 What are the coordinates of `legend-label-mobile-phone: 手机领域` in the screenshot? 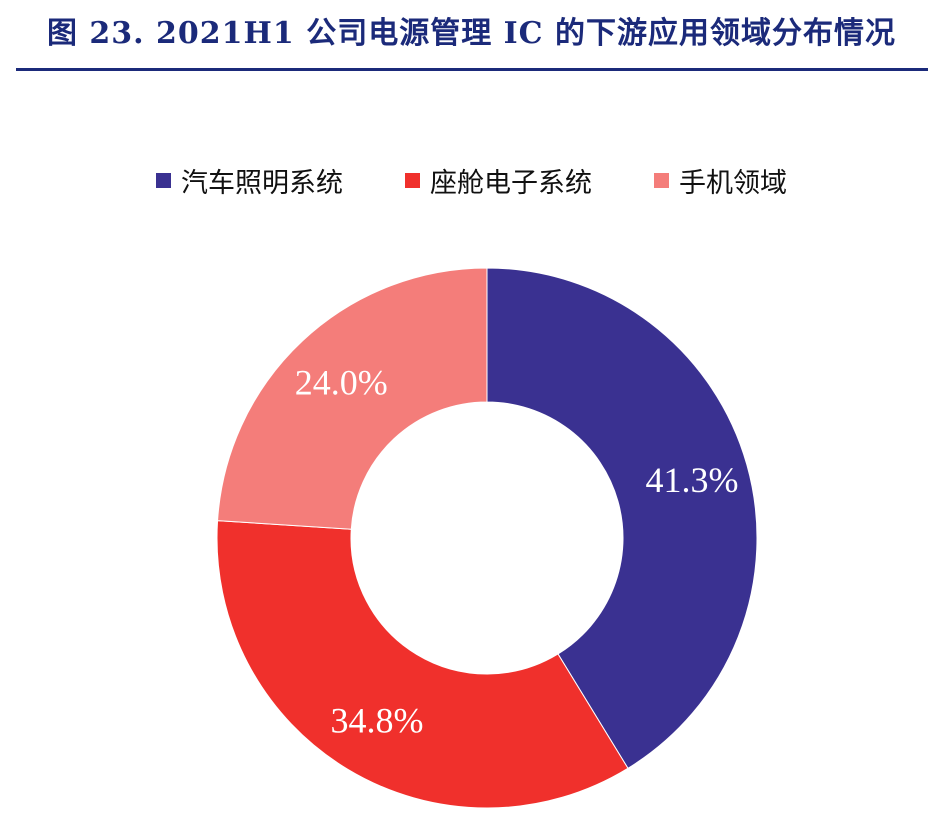 It's located at (733, 183).